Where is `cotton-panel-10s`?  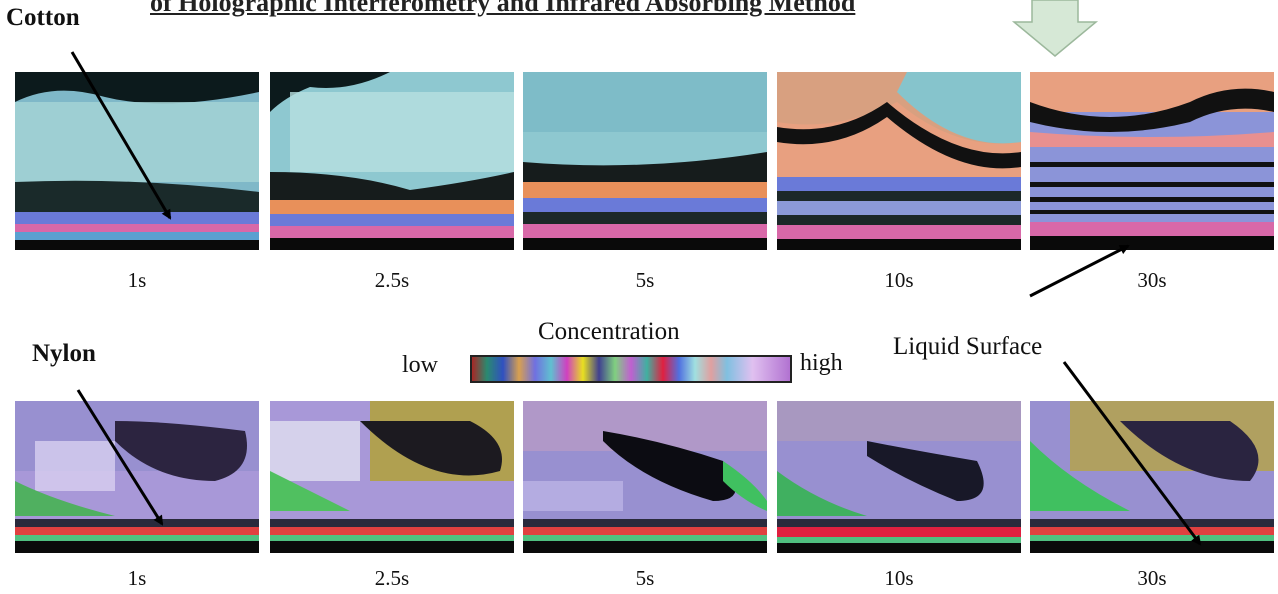
cotton-panel-10s is located at coordinates (899, 161).